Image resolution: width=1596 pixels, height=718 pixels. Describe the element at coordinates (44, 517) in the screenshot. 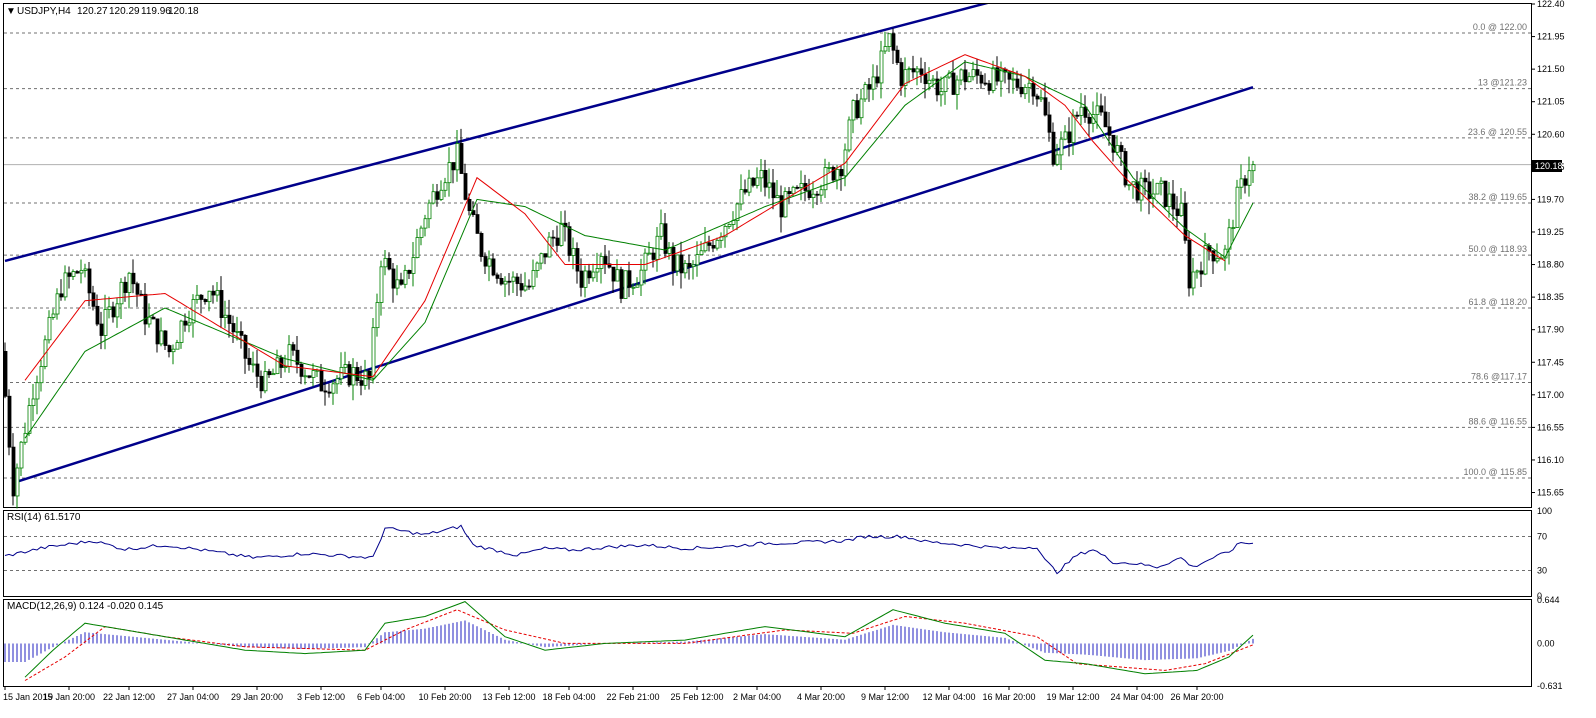

I see `rsi-title: RSI(14) 61.5170` at that location.